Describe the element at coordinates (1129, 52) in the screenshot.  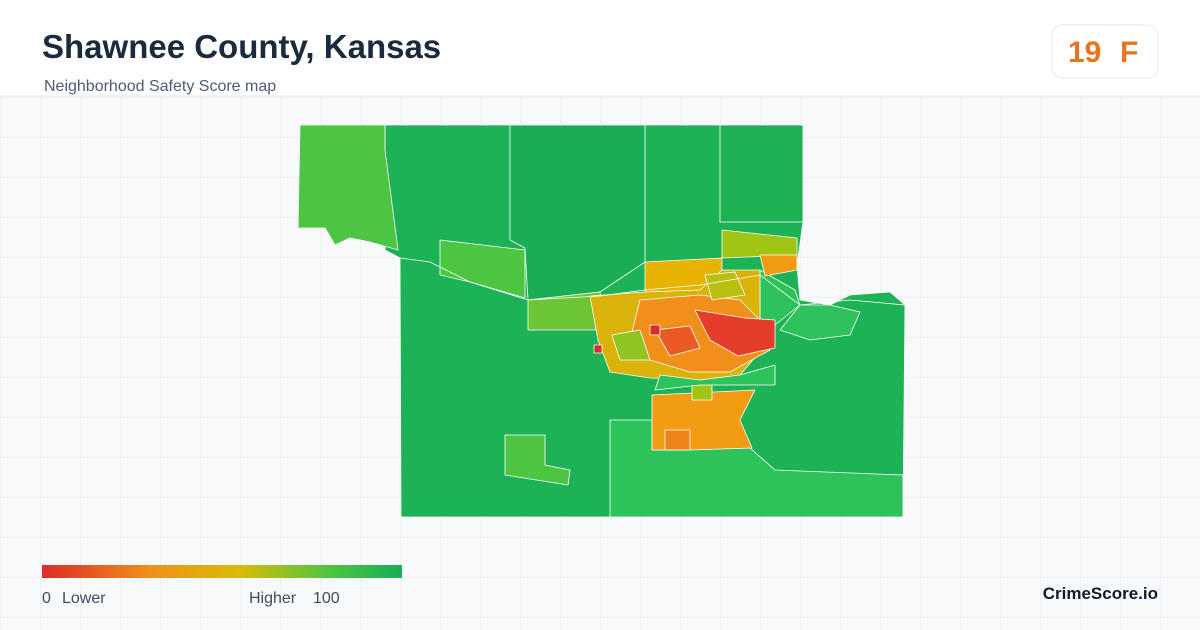
I see `score-grade: F` at that location.